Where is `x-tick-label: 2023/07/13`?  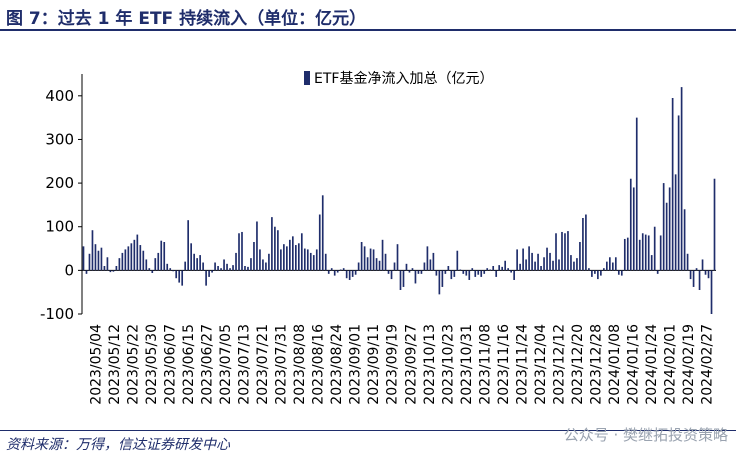
x-tick-label: 2023/07/13 is located at coordinates (245, 364).